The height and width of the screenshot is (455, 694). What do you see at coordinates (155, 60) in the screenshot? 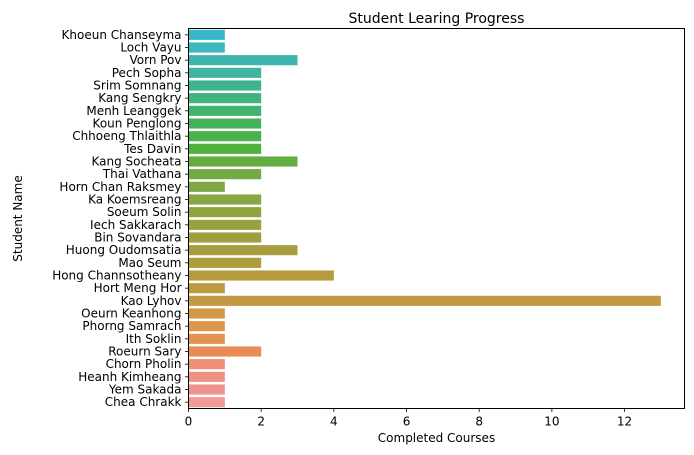
I see `y-tick-label: Vorn Pov` at bounding box center [155, 60].